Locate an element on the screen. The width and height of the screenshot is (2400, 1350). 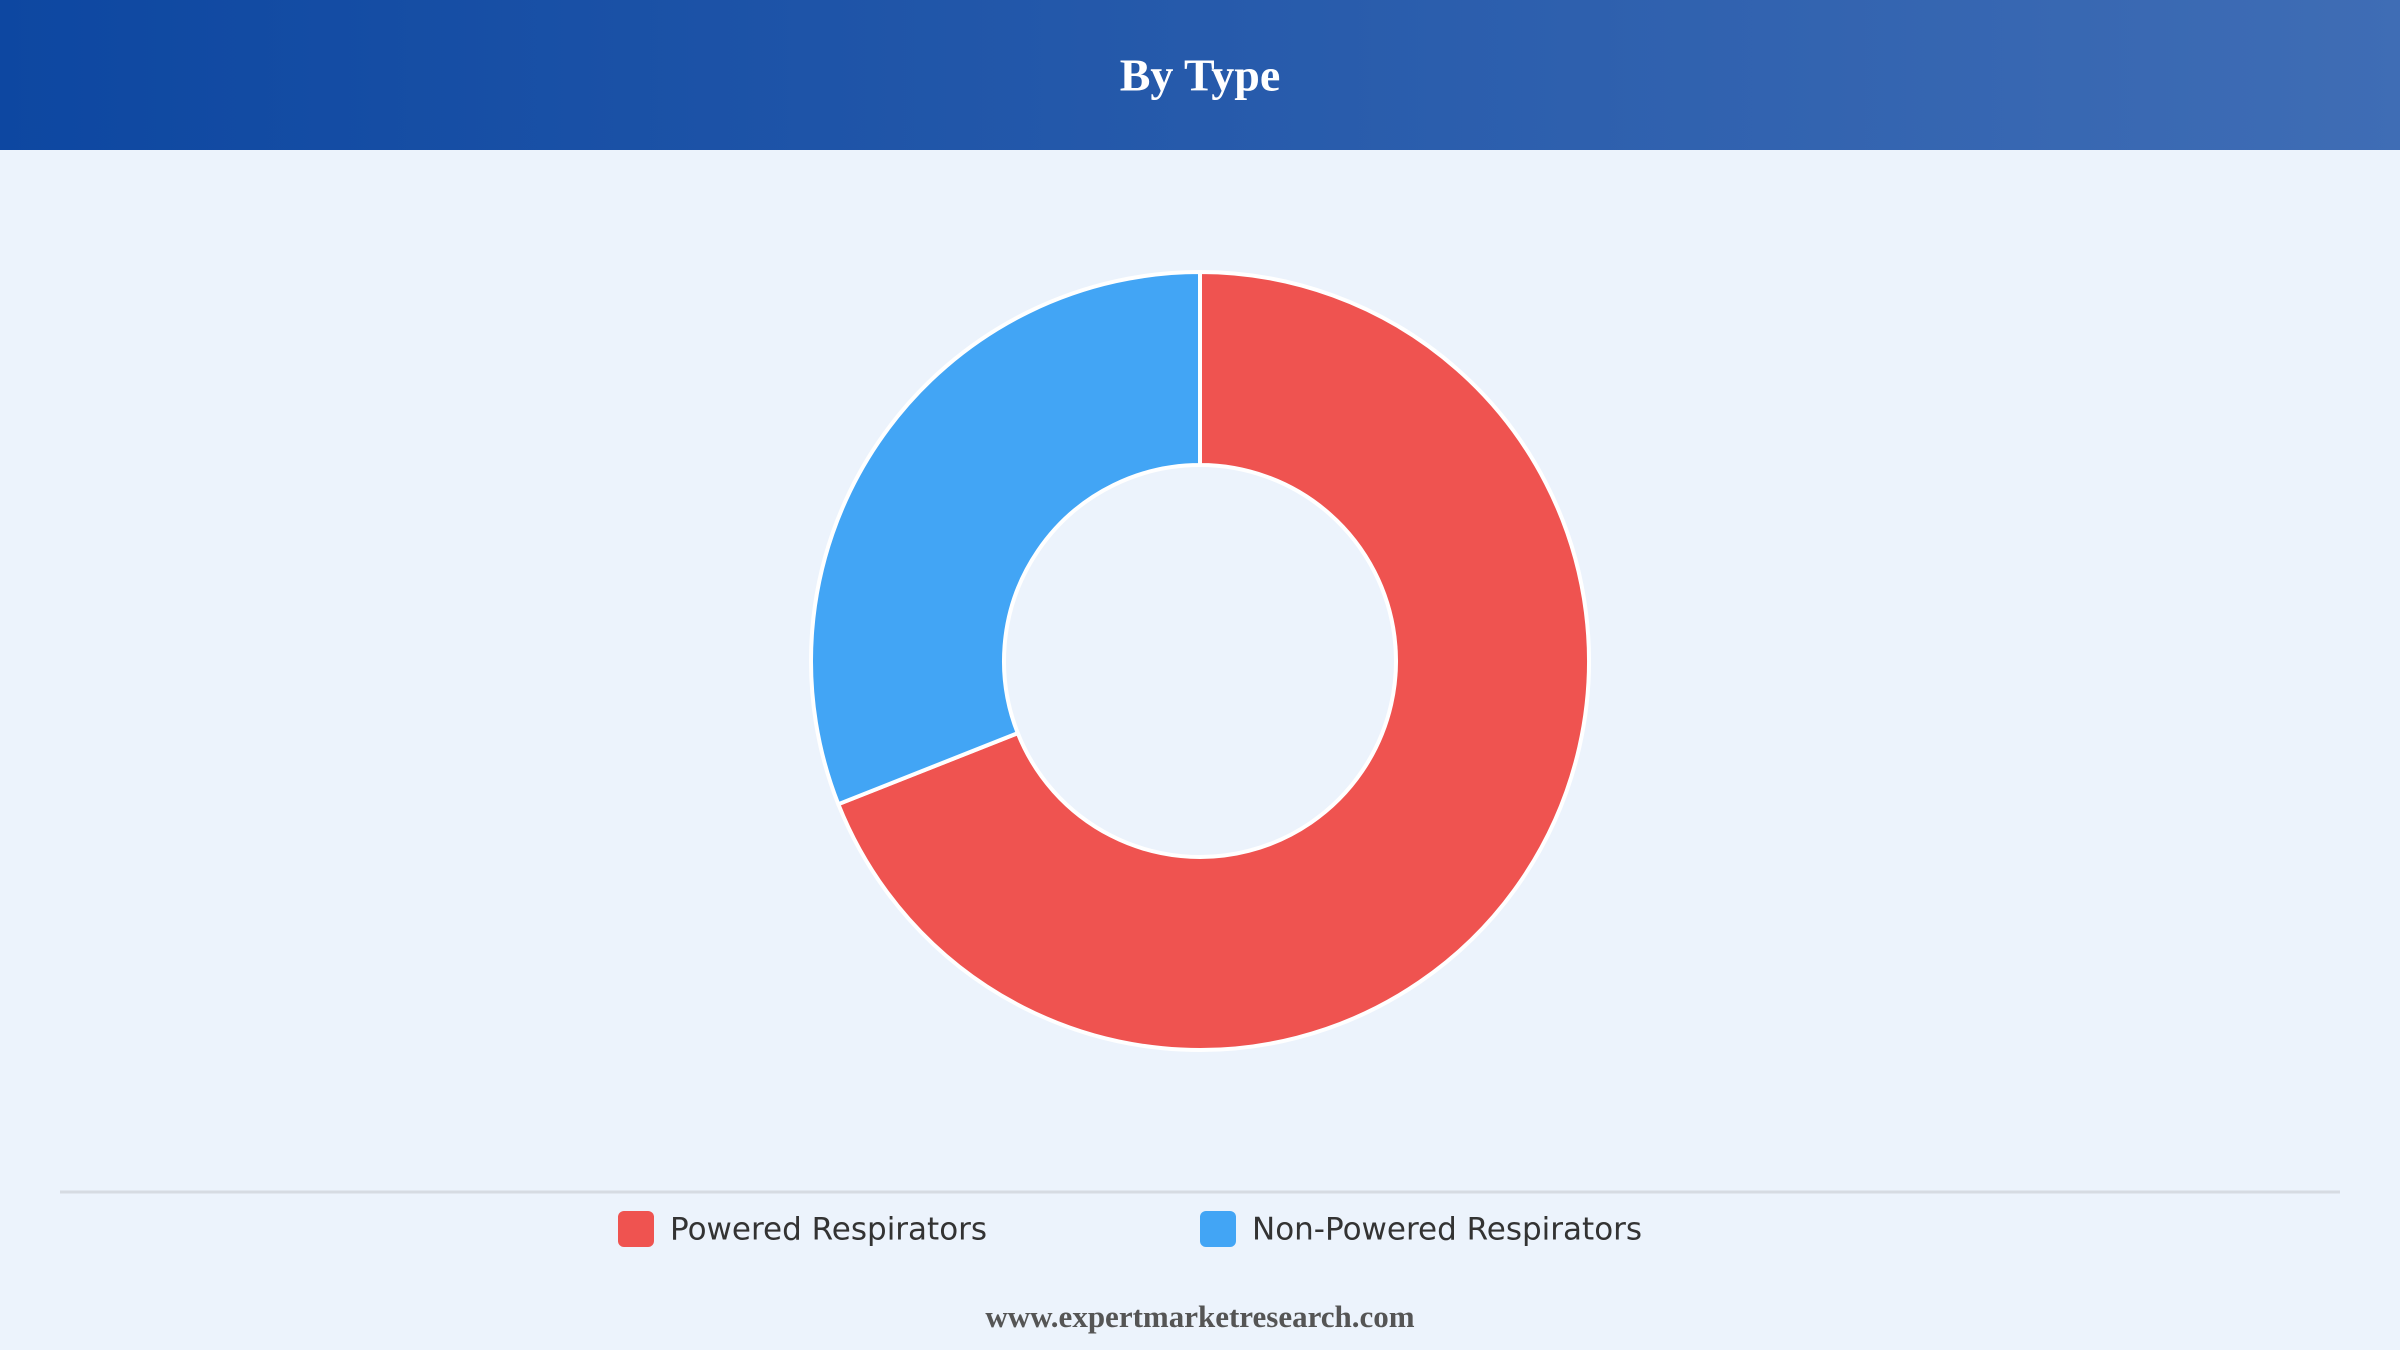
chart-title: By Type is located at coordinates (1200, 75).